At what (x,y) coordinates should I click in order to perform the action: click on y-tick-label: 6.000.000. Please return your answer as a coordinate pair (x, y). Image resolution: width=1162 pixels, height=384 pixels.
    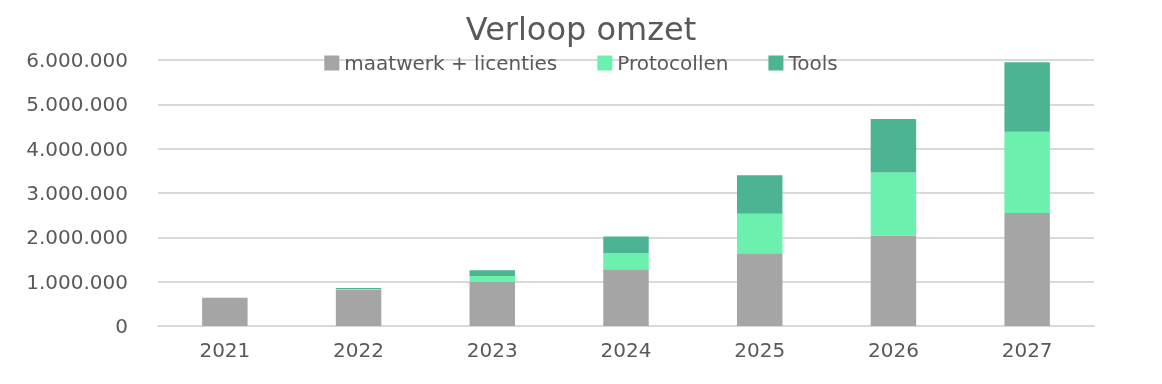
    Looking at the image, I should click on (77, 60).